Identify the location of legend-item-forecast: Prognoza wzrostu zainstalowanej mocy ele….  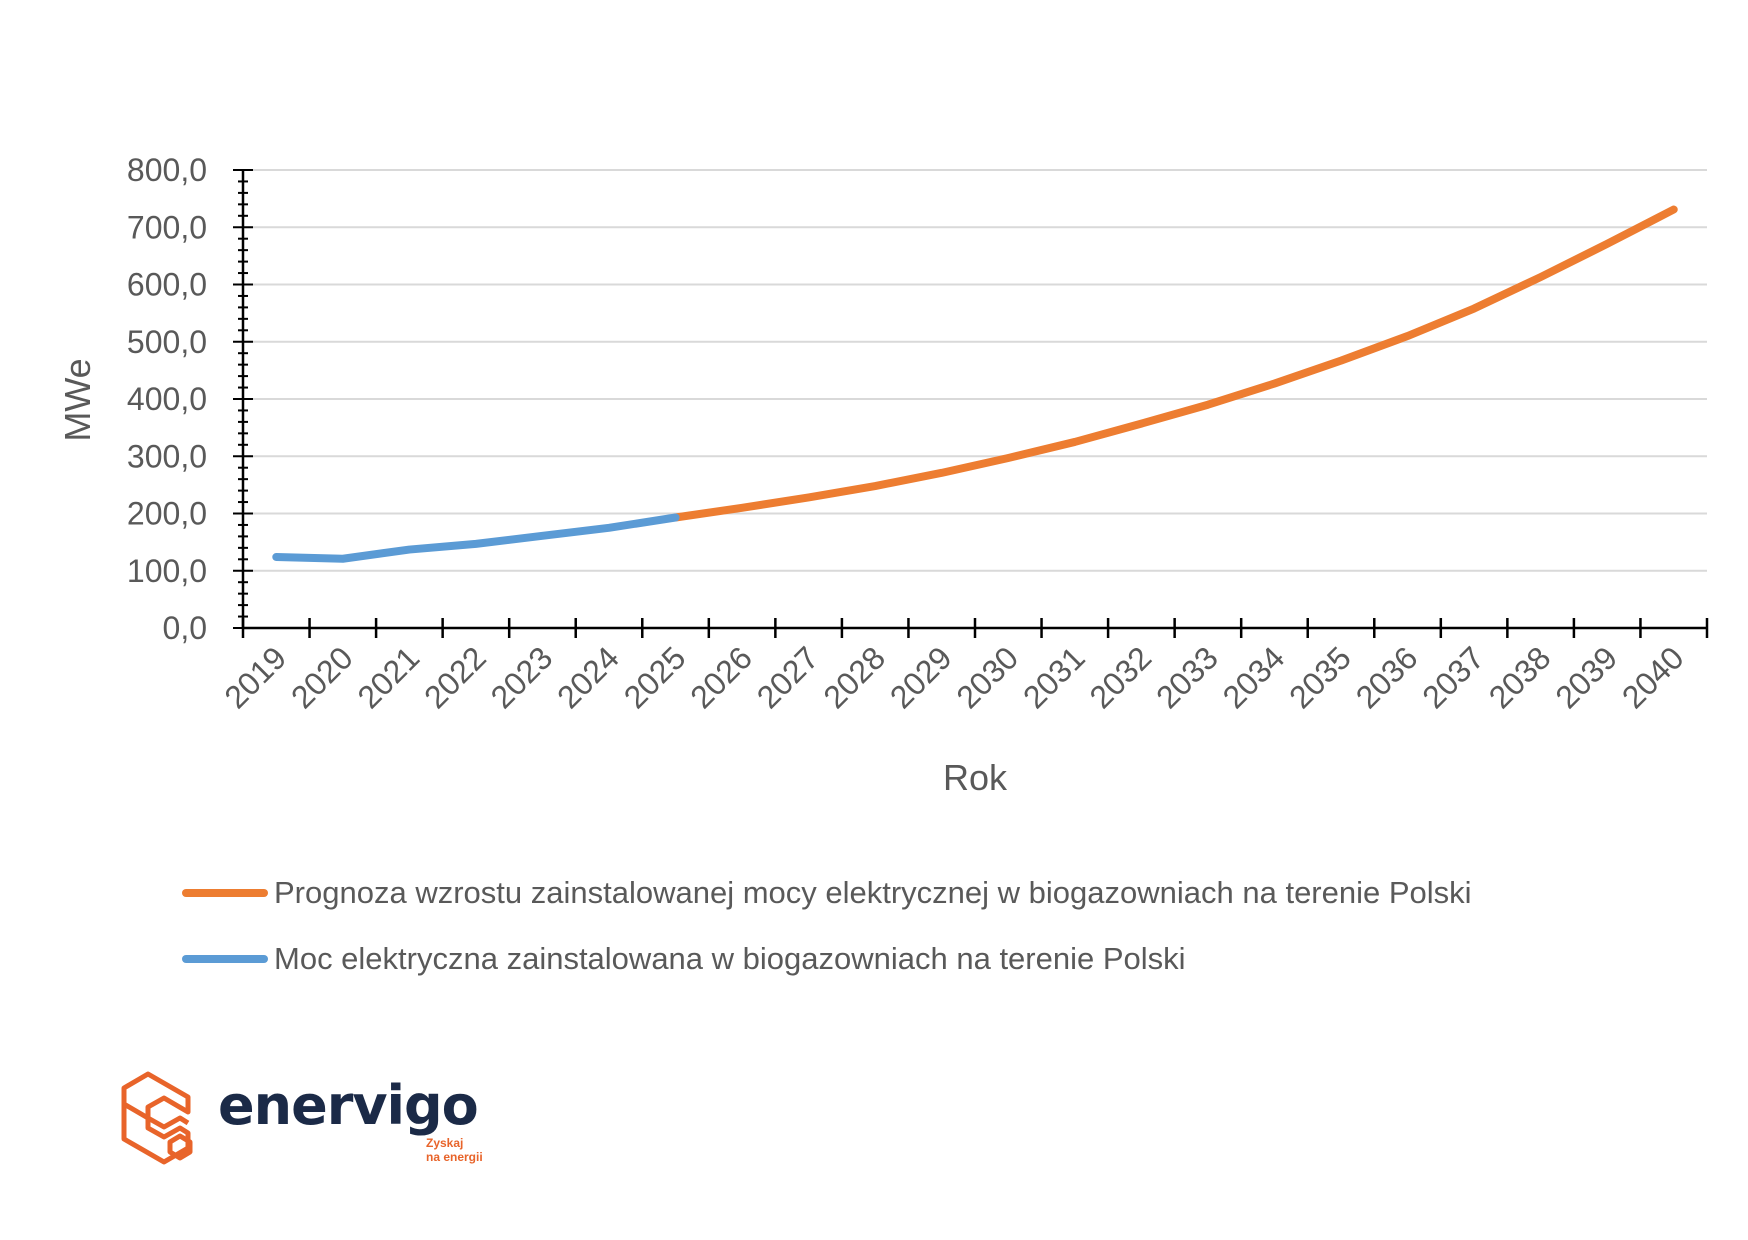
(827, 893).